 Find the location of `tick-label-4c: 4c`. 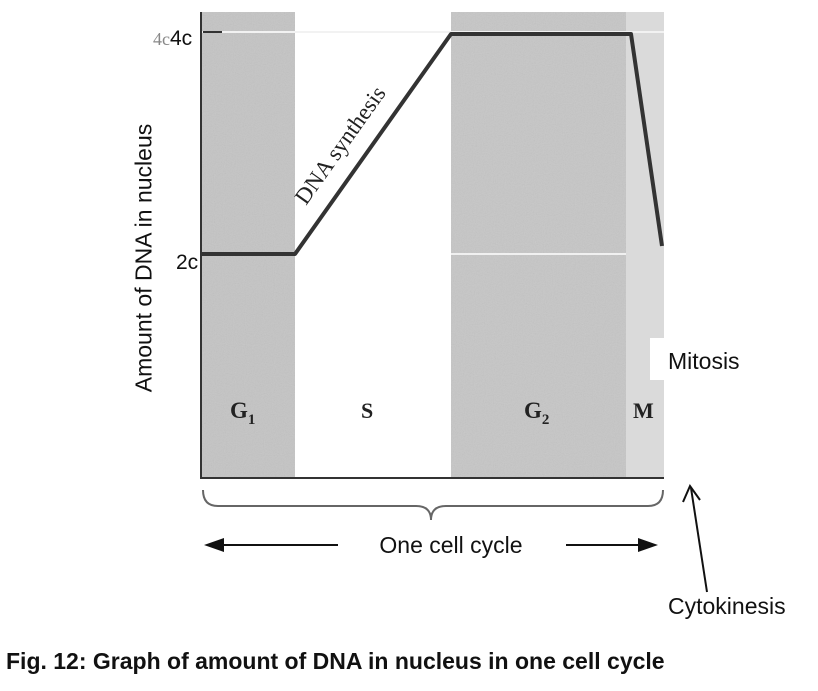

tick-label-4c: 4c is located at coordinates (181, 38).